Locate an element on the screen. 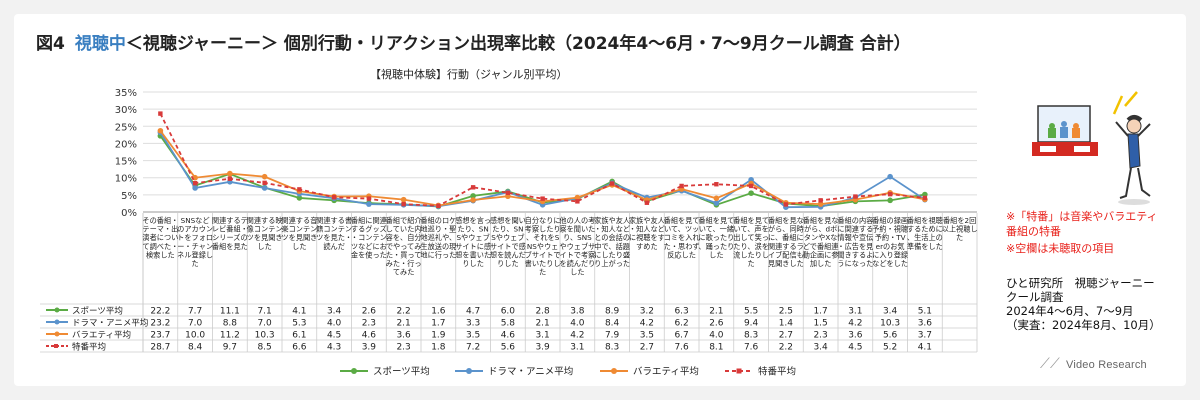 Image resolution: width=1200 pixels, height=400 pixels. x-tick-label: 関連する音楽コンテンツを見聞きした is located at coordinates (299, 233).